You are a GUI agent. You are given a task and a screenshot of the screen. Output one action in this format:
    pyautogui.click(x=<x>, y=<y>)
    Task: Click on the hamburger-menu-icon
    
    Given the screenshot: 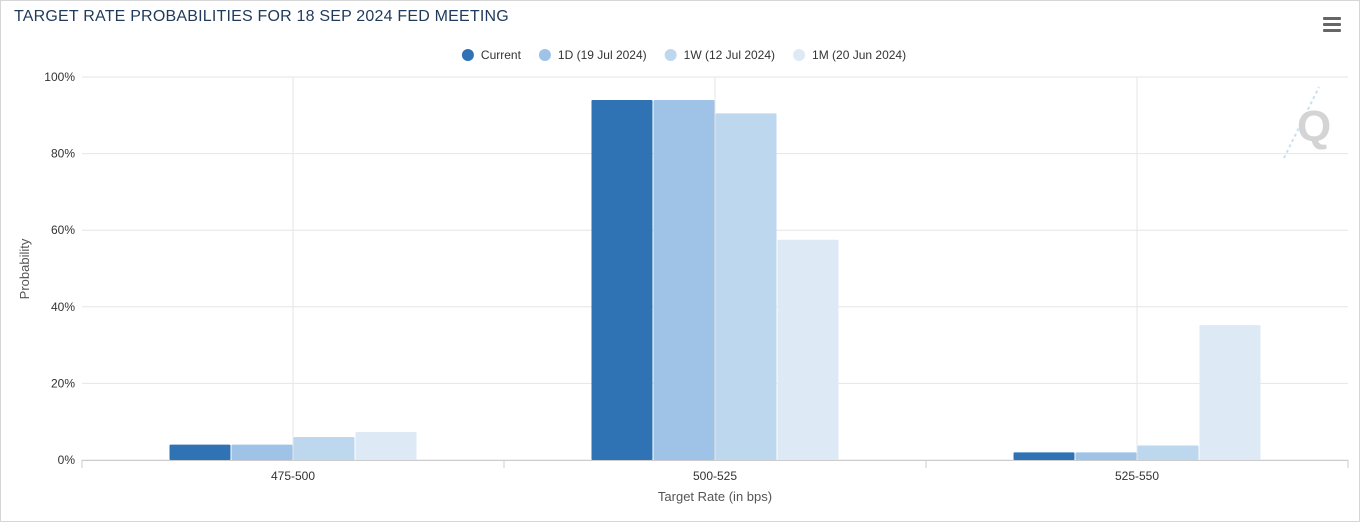 What is the action you would take?
    pyautogui.click(x=1332, y=25)
    